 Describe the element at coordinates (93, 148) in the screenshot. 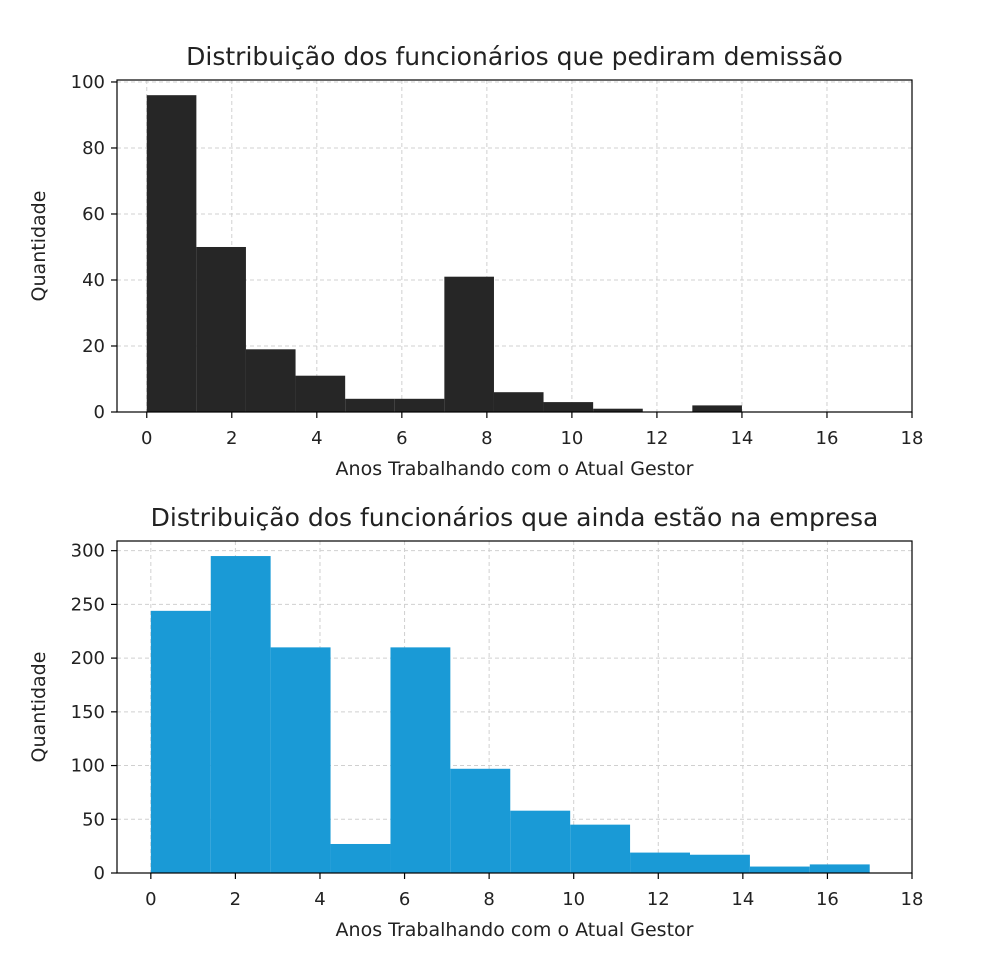

I see `y-tick-label: 80` at that location.